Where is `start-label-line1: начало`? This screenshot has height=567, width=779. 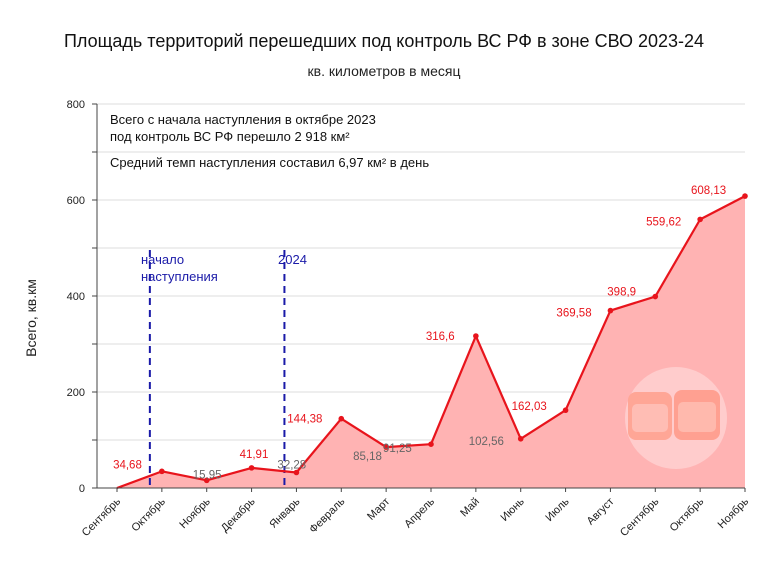 start-label-line1: начало is located at coordinates (162, 259).